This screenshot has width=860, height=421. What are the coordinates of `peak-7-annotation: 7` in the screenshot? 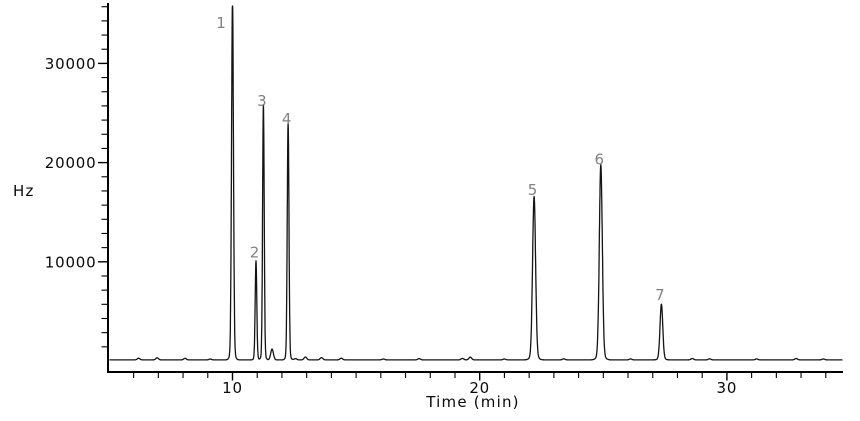 It's located at (660, 295).